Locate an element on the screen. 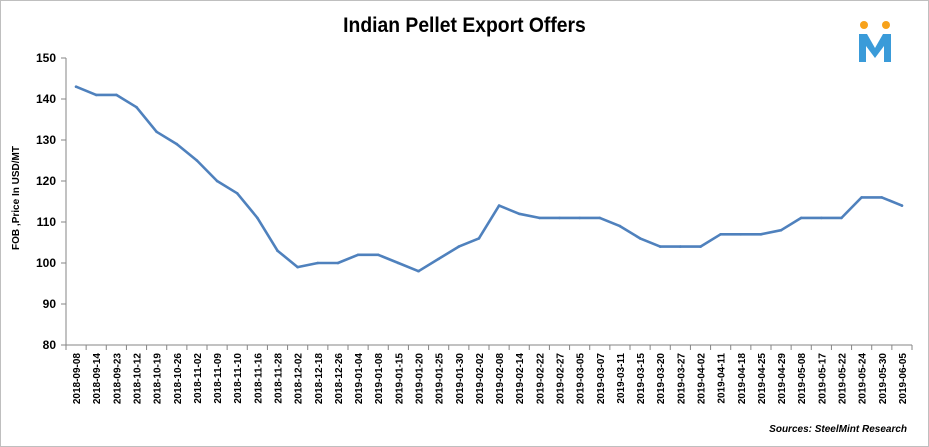  x-tick-label: 2019-03-05 is located at coordinates (581, 379).